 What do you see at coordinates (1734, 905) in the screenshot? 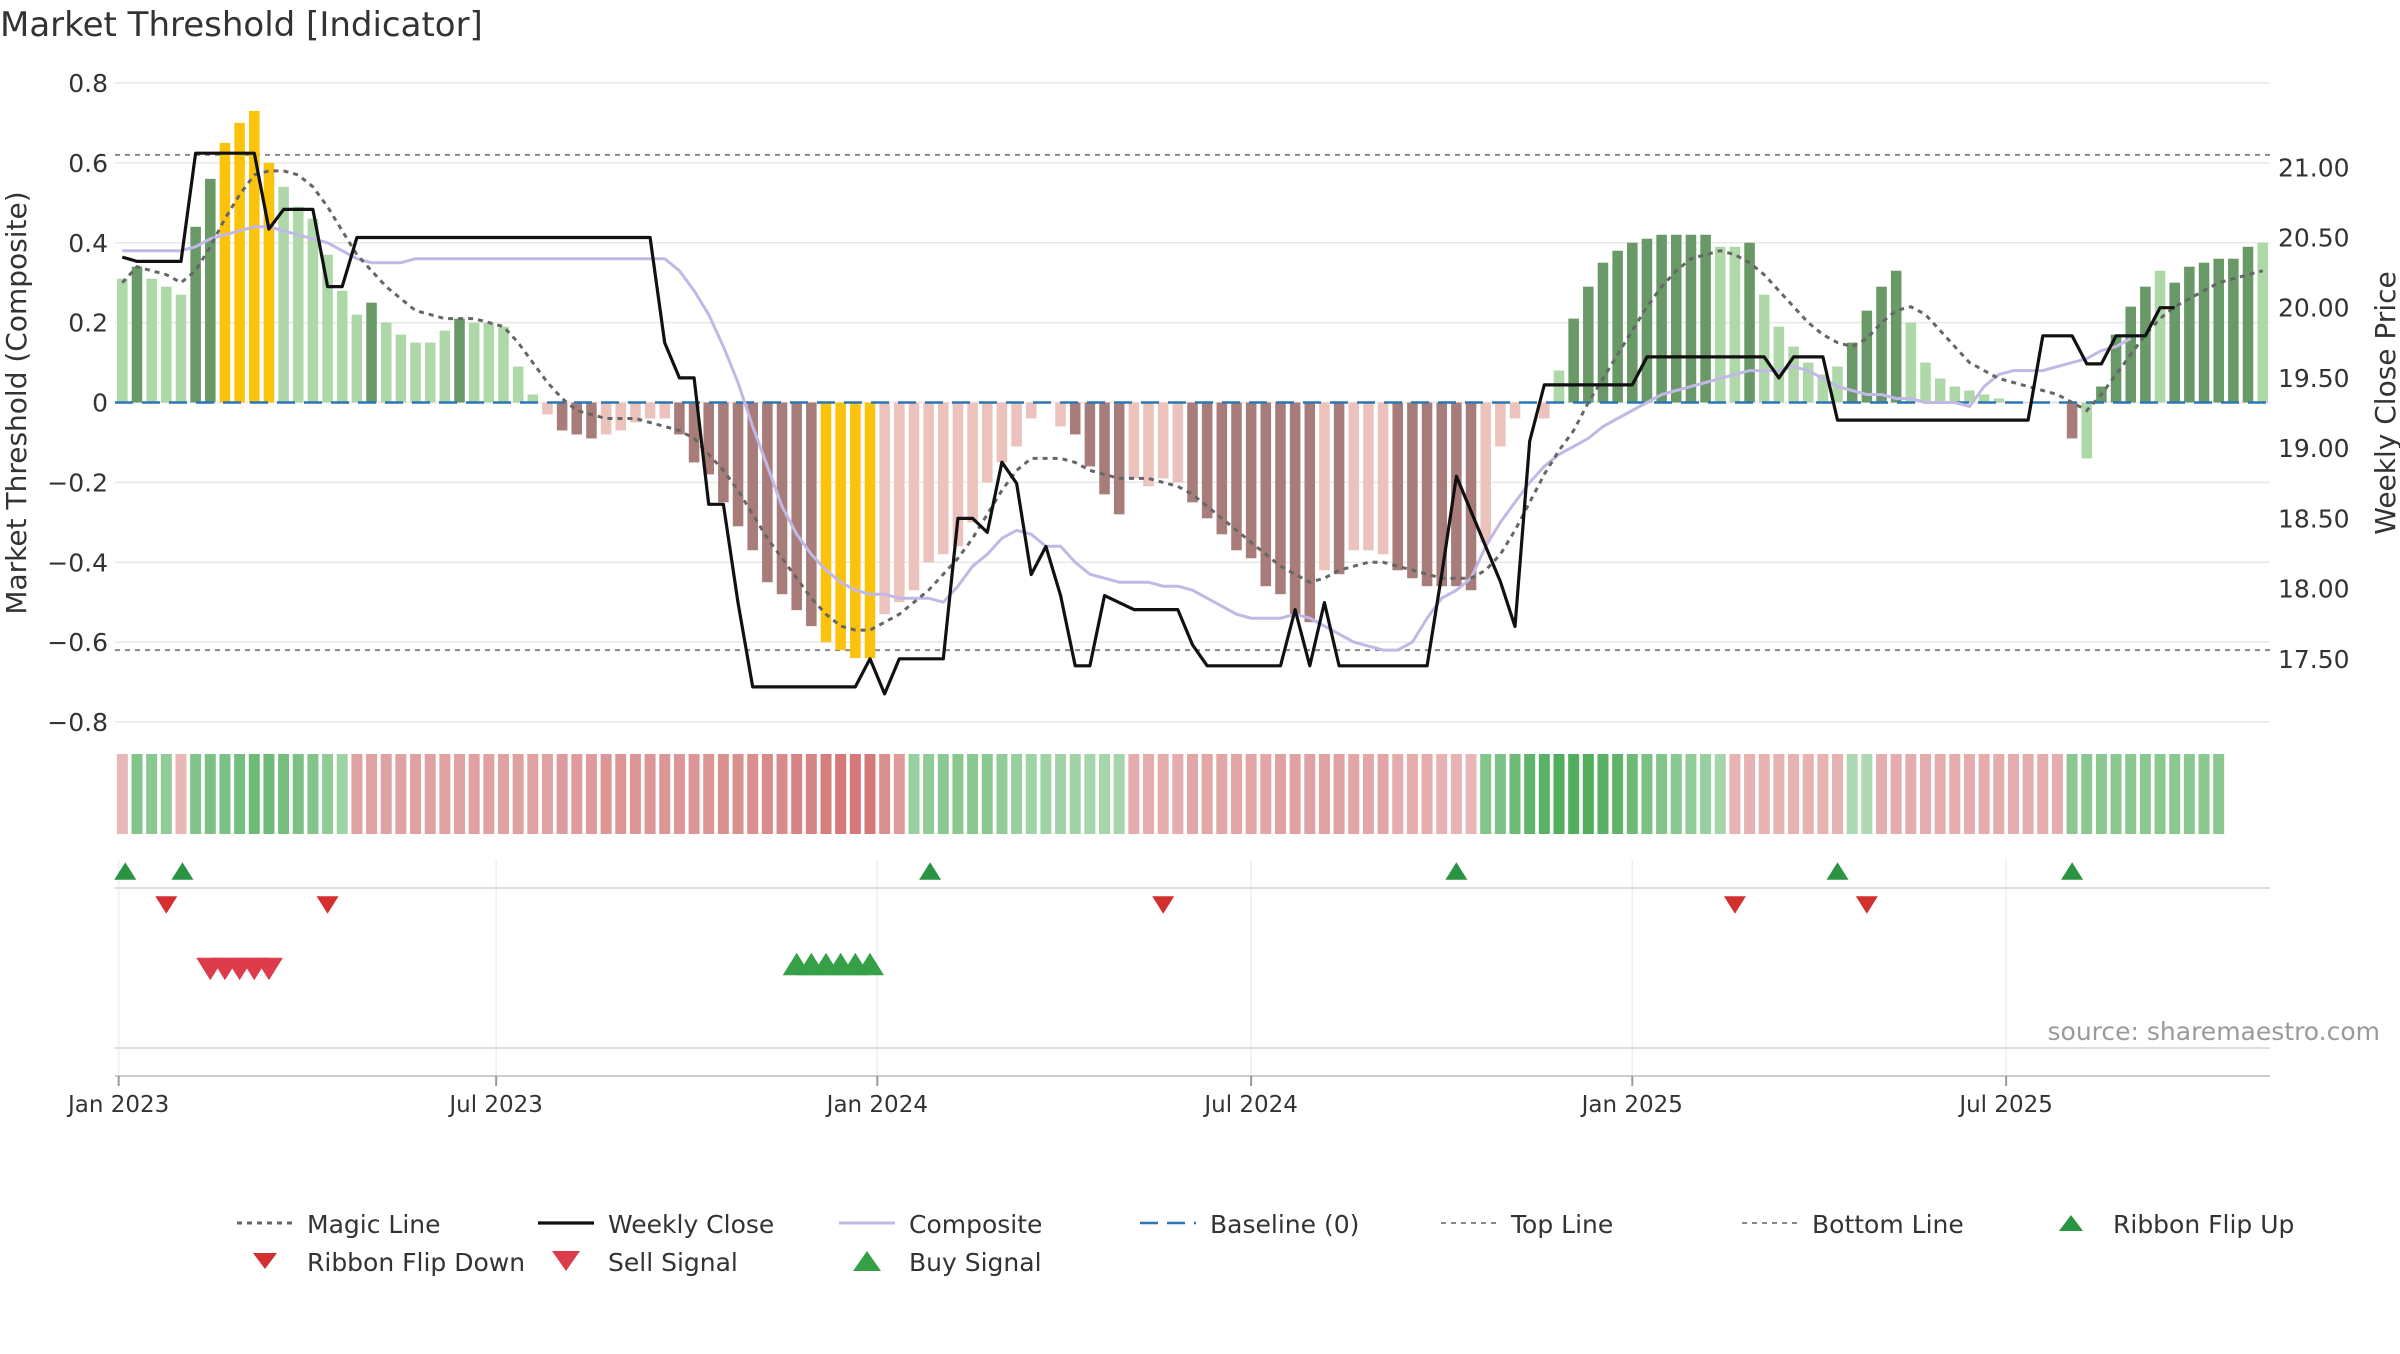
I see `ribbon-flip-down-marker` at bounding box center [1734, 905].